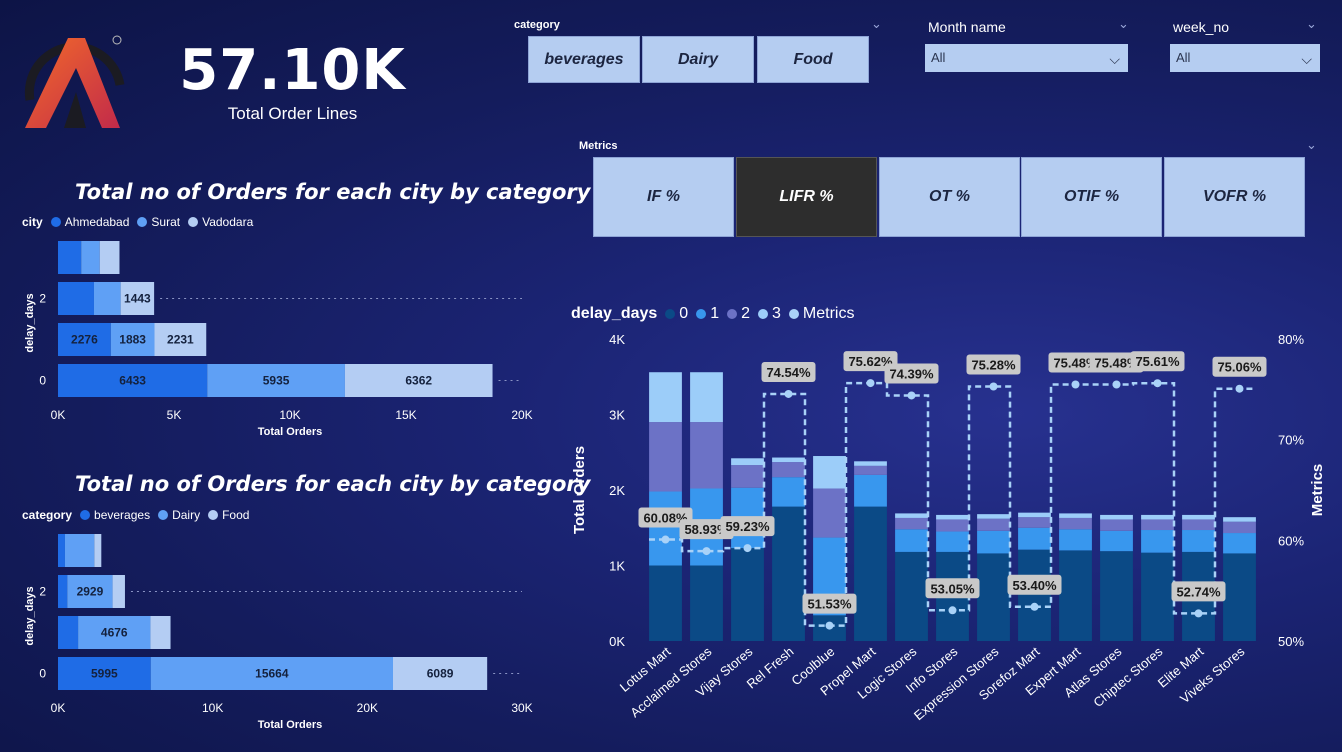  I want to click on data-label: 6089, so click(440, 674).